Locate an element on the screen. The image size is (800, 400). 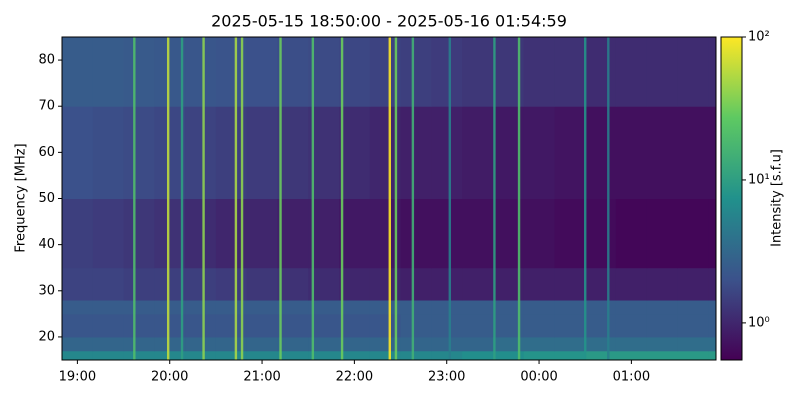
y-tick-label: 60 is located at coordinates (46, 152).